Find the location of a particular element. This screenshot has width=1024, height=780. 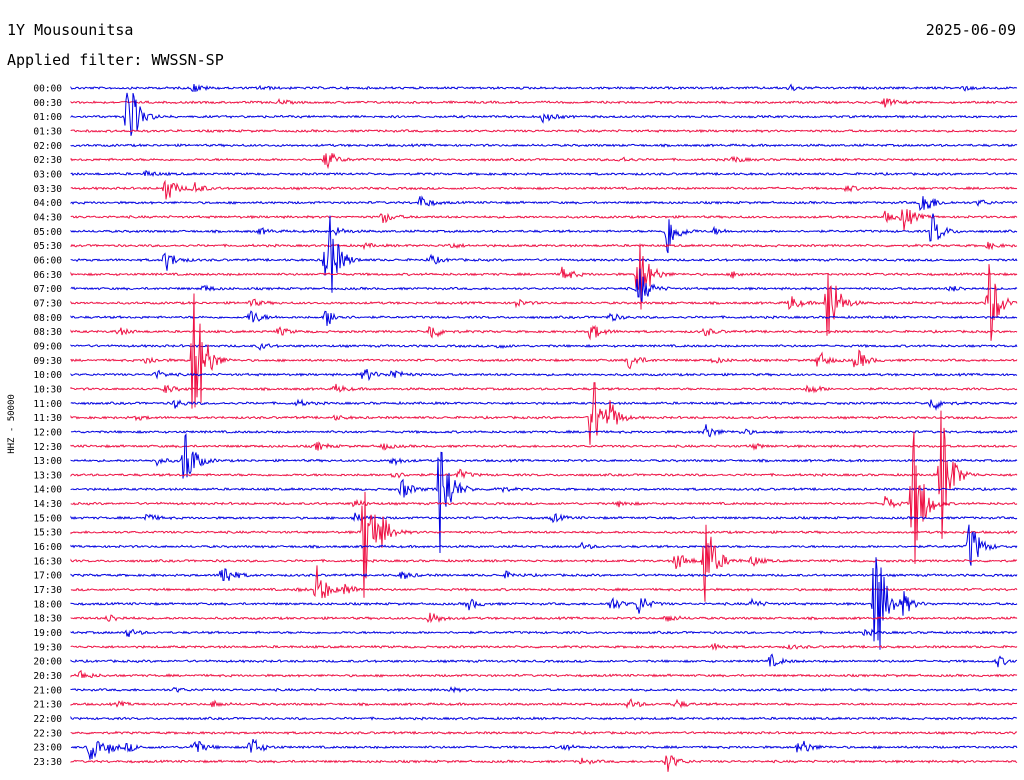

row-label: 23:30 is located at coordinates (47, 762).